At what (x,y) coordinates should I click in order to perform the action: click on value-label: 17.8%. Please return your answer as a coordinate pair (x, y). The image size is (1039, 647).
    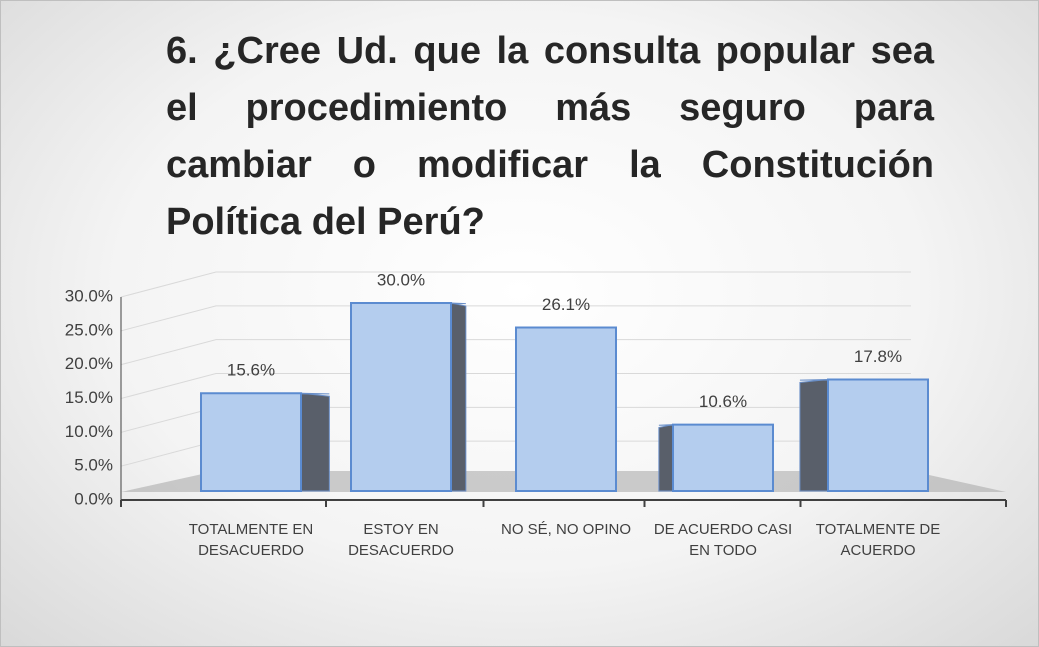
    Looking at the image, I should click on (878, 356).